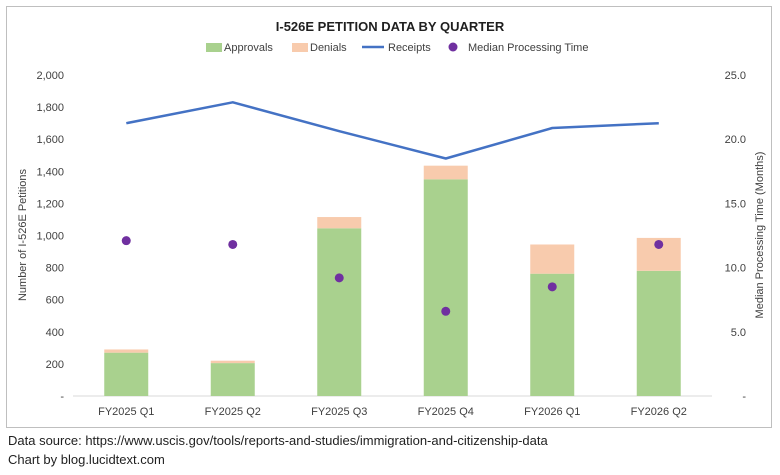 The image size is (780, 475). What do you see at coordinates (55, 333) in the screenshot?
I see `y-tick-label: 400` at bounding box center [55, 333].